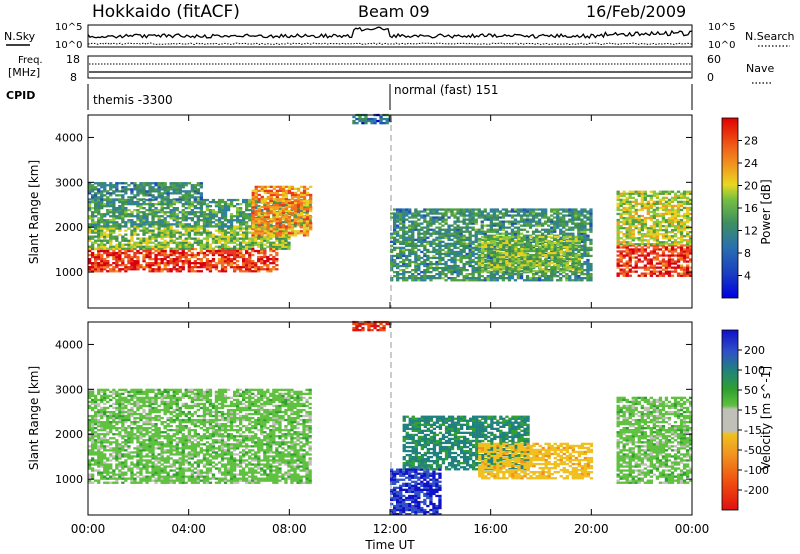 The width and height of the screenshot is (800, 554). I want to click on heatmap-cell-r8, so click(618, 210).